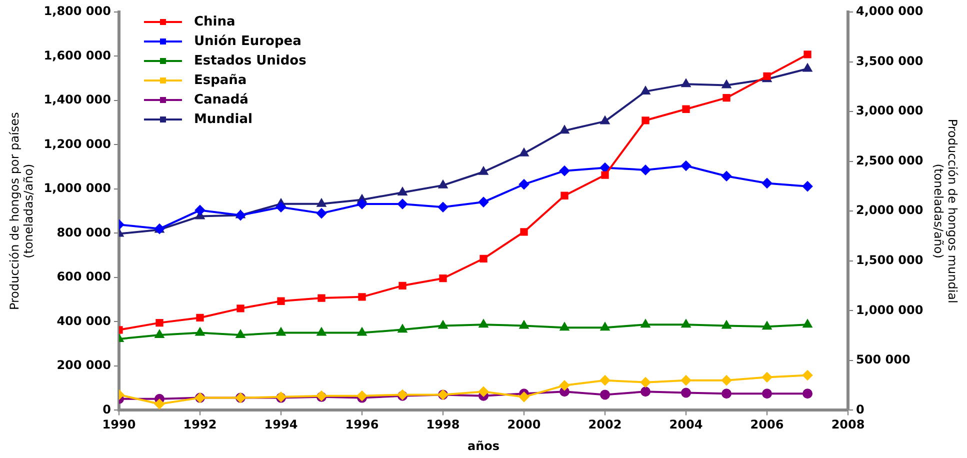 The height and width of the screenshot is (458, 967). What do you see at coordinates (605, 425) in the screenshot?
I see `x-tick-label: 2002` at bounding box center [605, 425].